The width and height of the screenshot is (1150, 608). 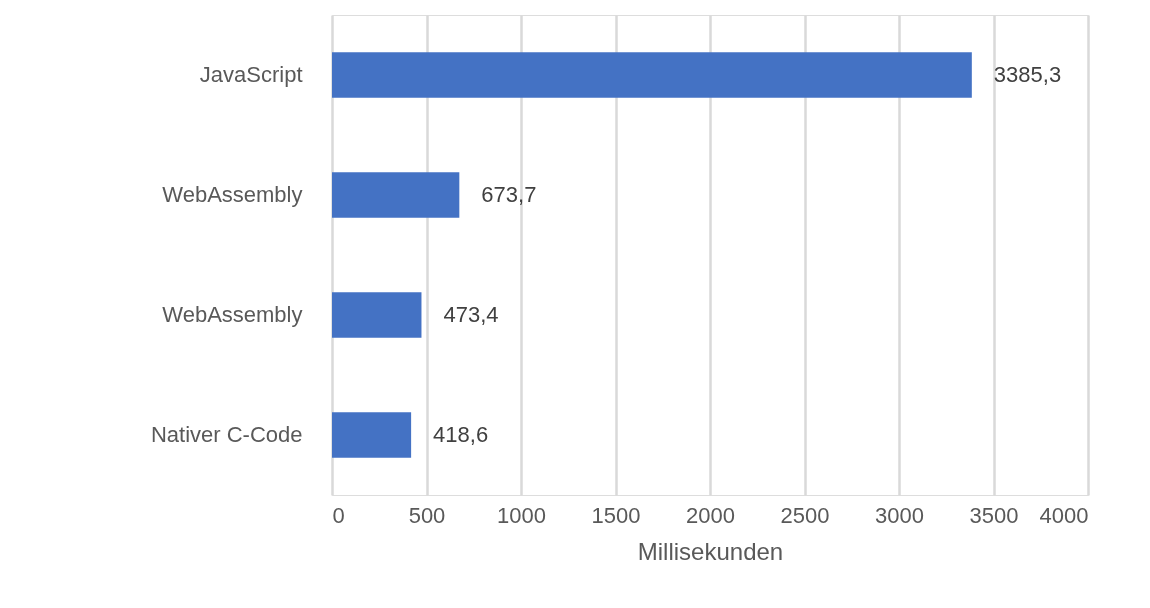 What do you see at coordinates (461, 434) in the screenshot?
I see `data-label: 418,6` at bounding box center [461, 434].